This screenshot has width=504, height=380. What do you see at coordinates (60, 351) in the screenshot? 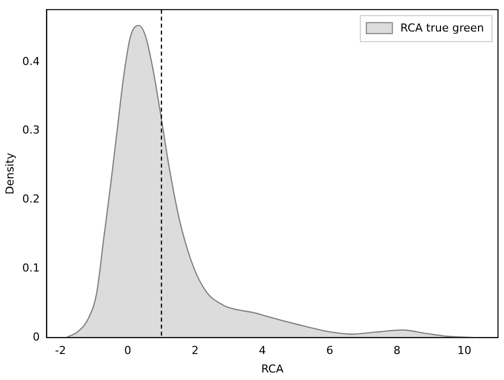
I see `x-tick-label: -2` at bounding box center [60, 351].